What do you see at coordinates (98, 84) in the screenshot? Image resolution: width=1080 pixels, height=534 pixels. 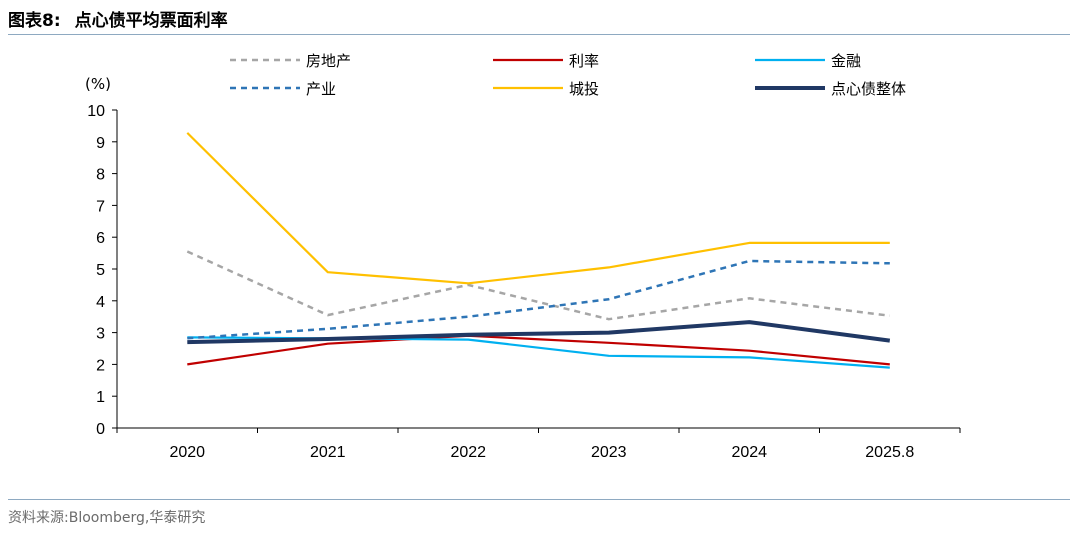 I see `y-axis-unit-label: (%)` at bounding box center [98, 84].